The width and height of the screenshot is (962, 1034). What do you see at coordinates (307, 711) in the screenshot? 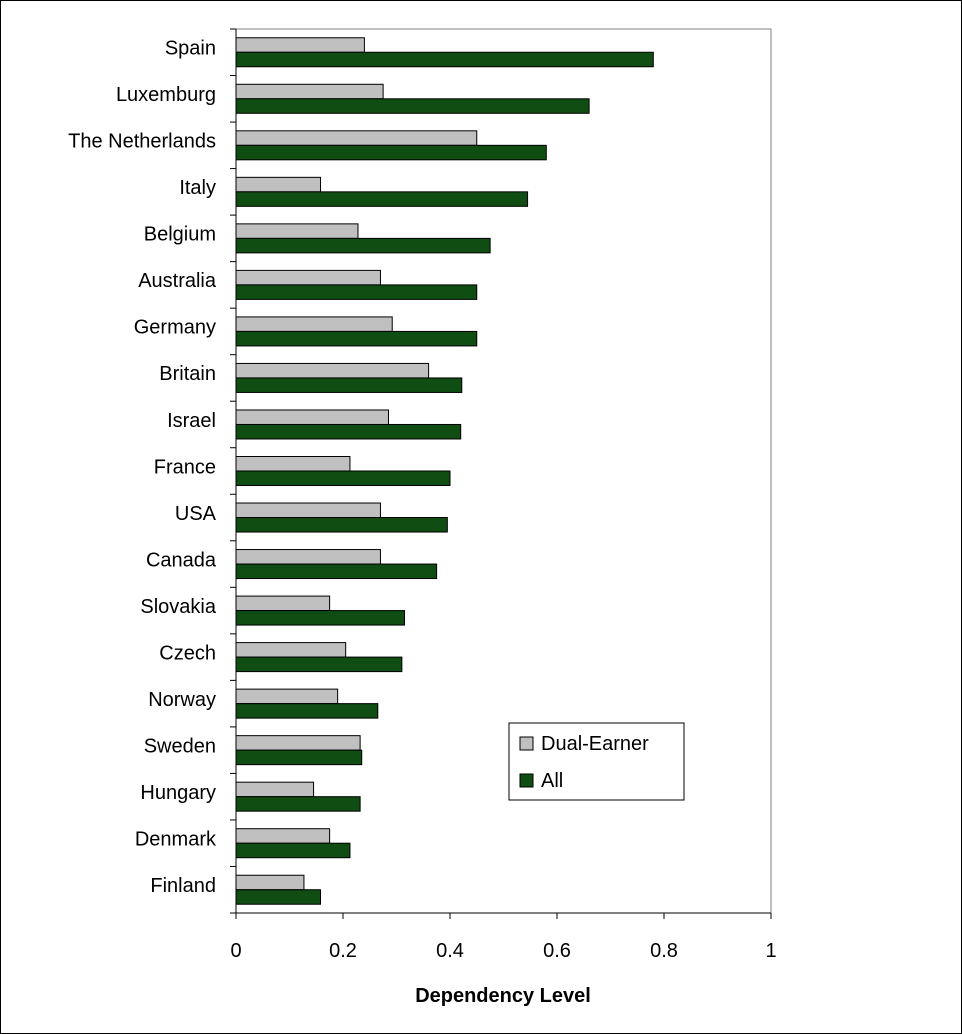
I see `bar-all-norway` at bounding box center [307, 711].